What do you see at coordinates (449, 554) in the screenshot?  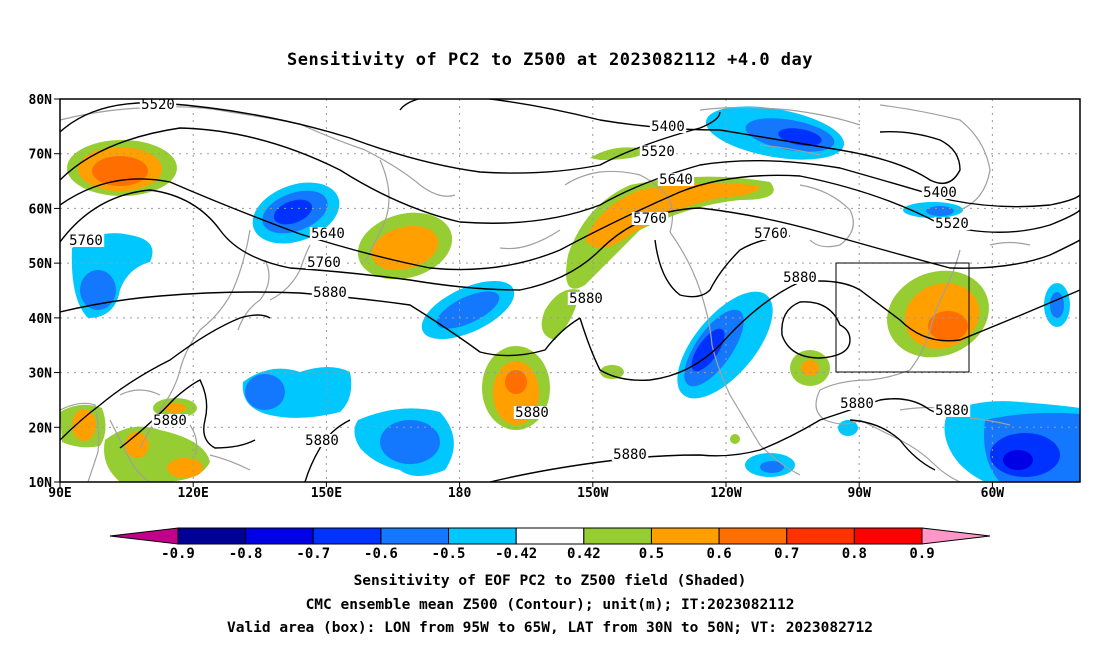 I see `colorbar-tick-label: -0.5` at bounding box center [449, 554].